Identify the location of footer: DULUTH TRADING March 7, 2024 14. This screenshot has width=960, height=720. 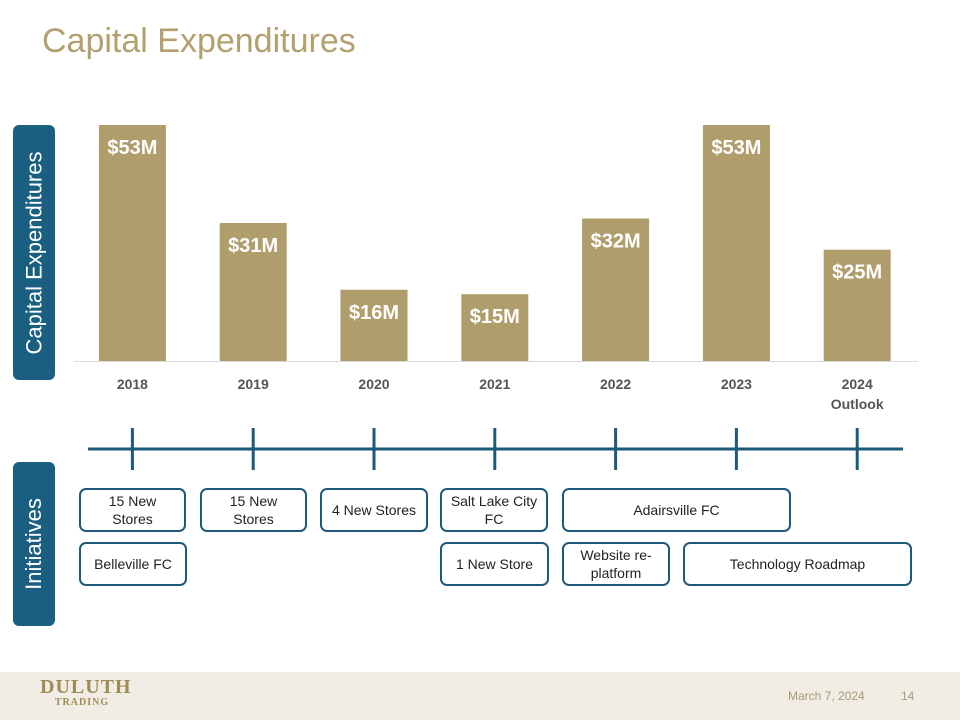
(480, 696).